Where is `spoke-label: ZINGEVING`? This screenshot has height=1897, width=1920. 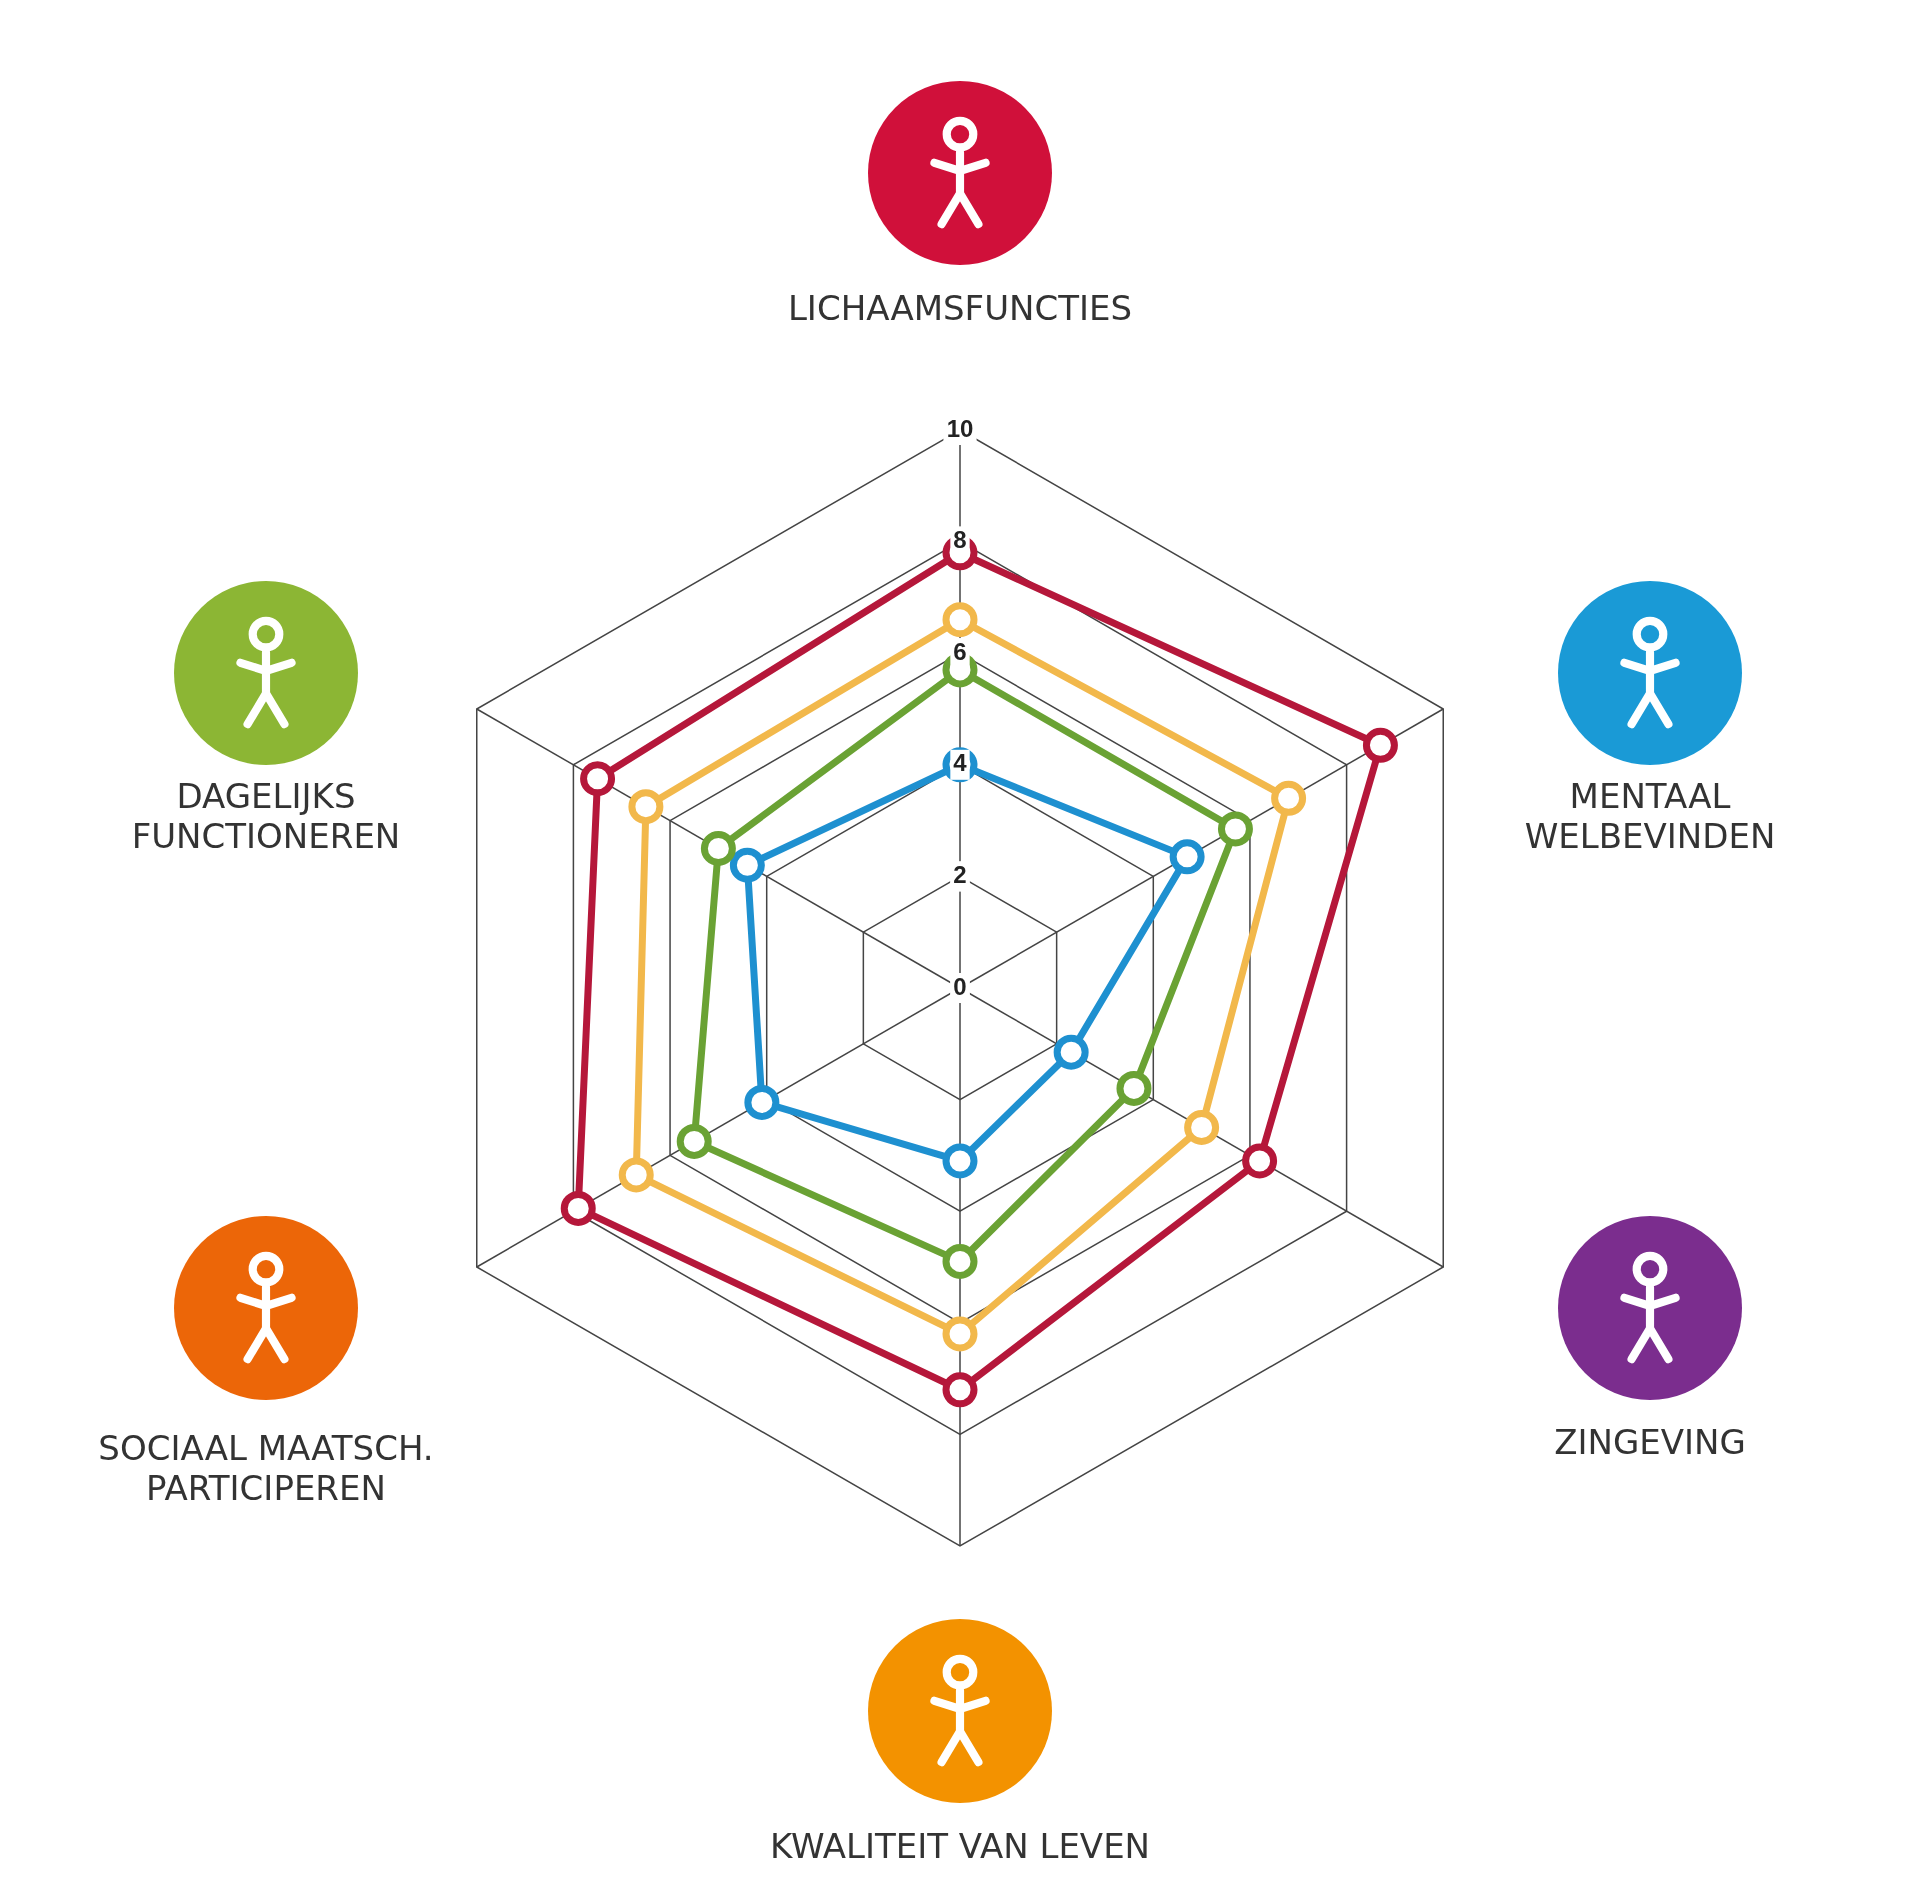
spoke-label: ZINGEVING is located at coordinates (1650, 1442).